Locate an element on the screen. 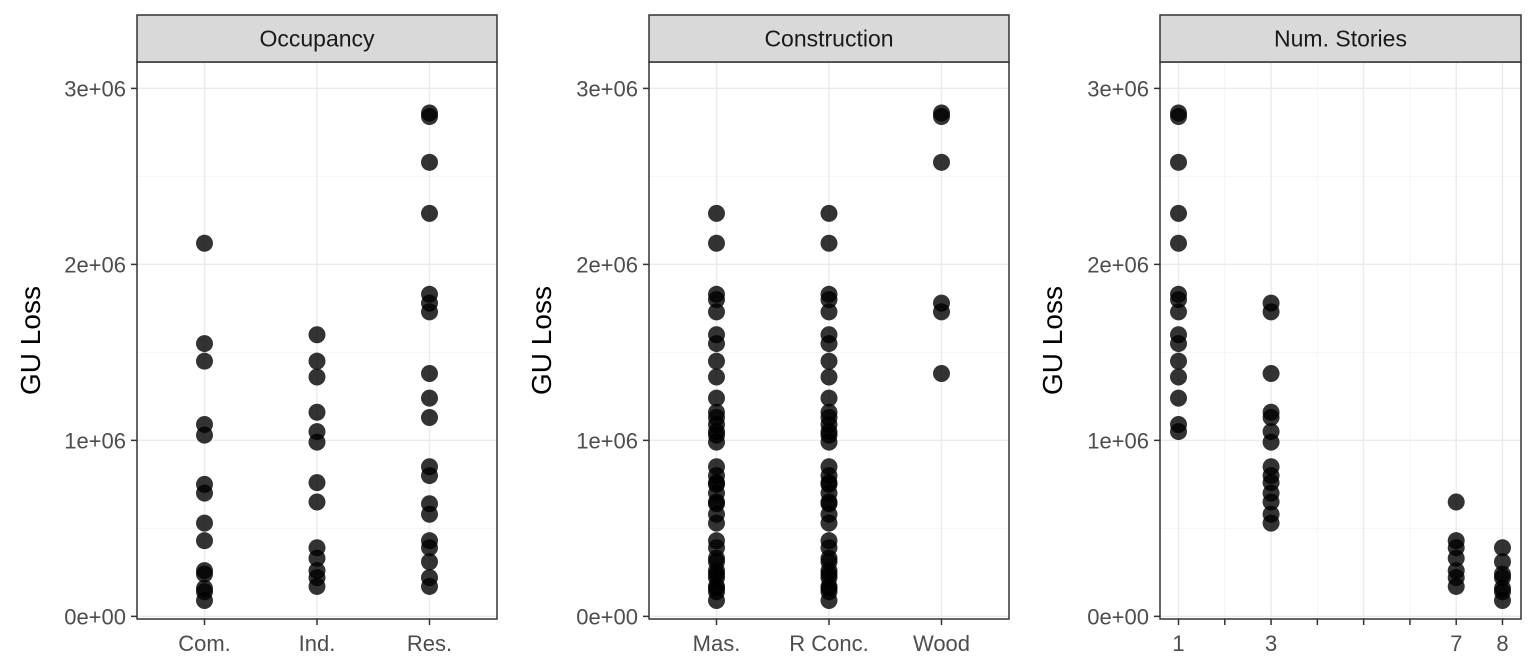 The width and height of the screenshot is (1536, 672). x-tick-label: R Conc. is located at coordinates (828, 643).